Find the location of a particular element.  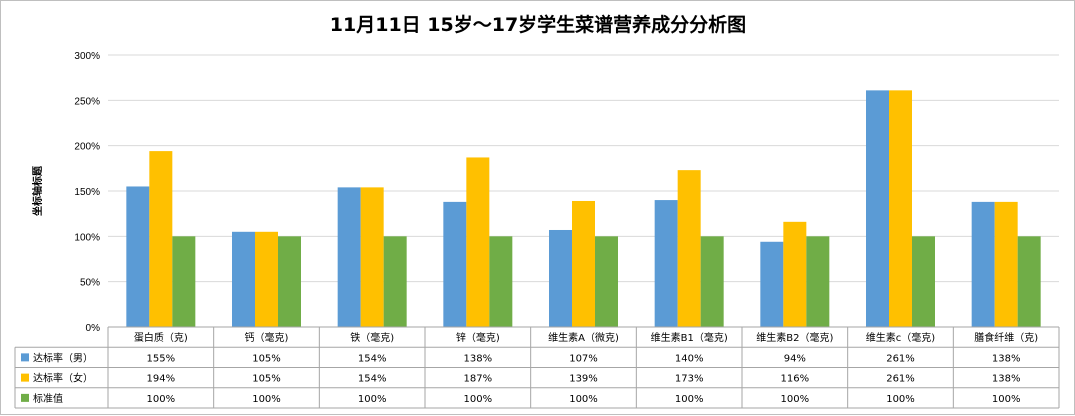

legend-label: 达标率（男） is located at coordinates (63, 357).